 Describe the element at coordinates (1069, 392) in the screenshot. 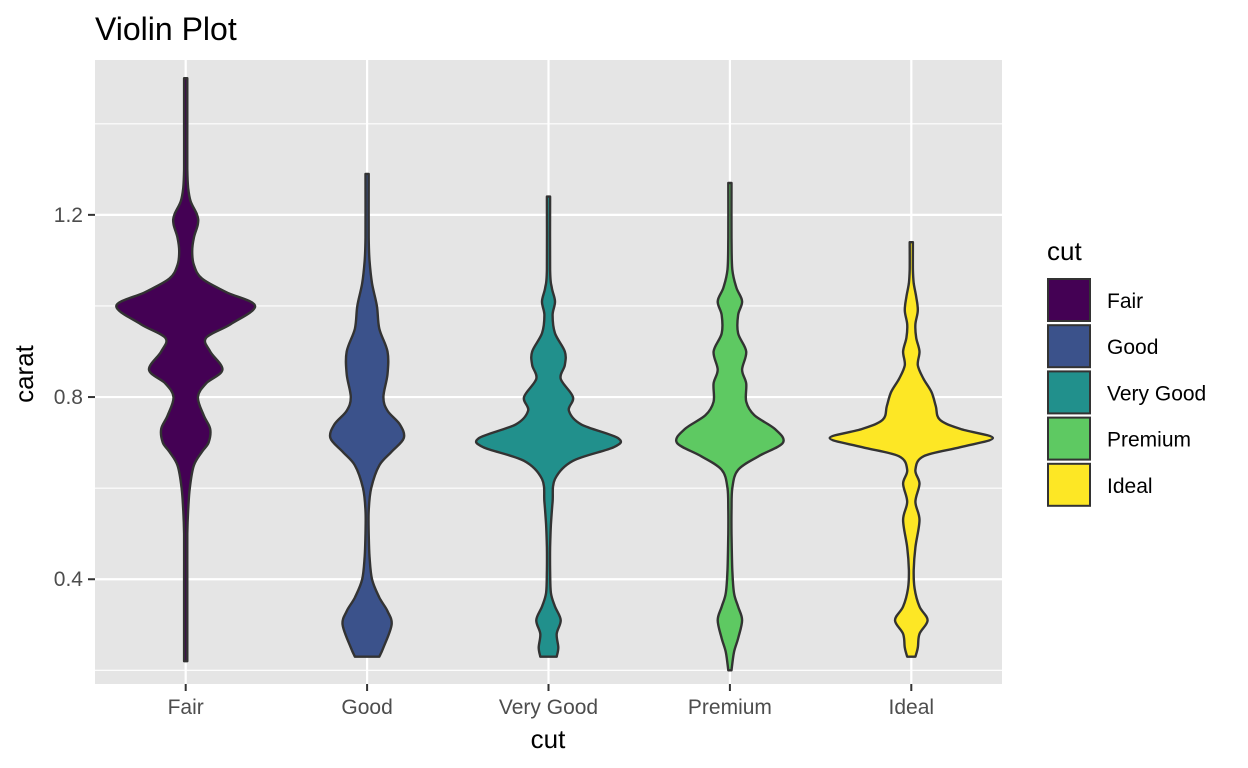

I see `legend-swatch-very-good` at that location.